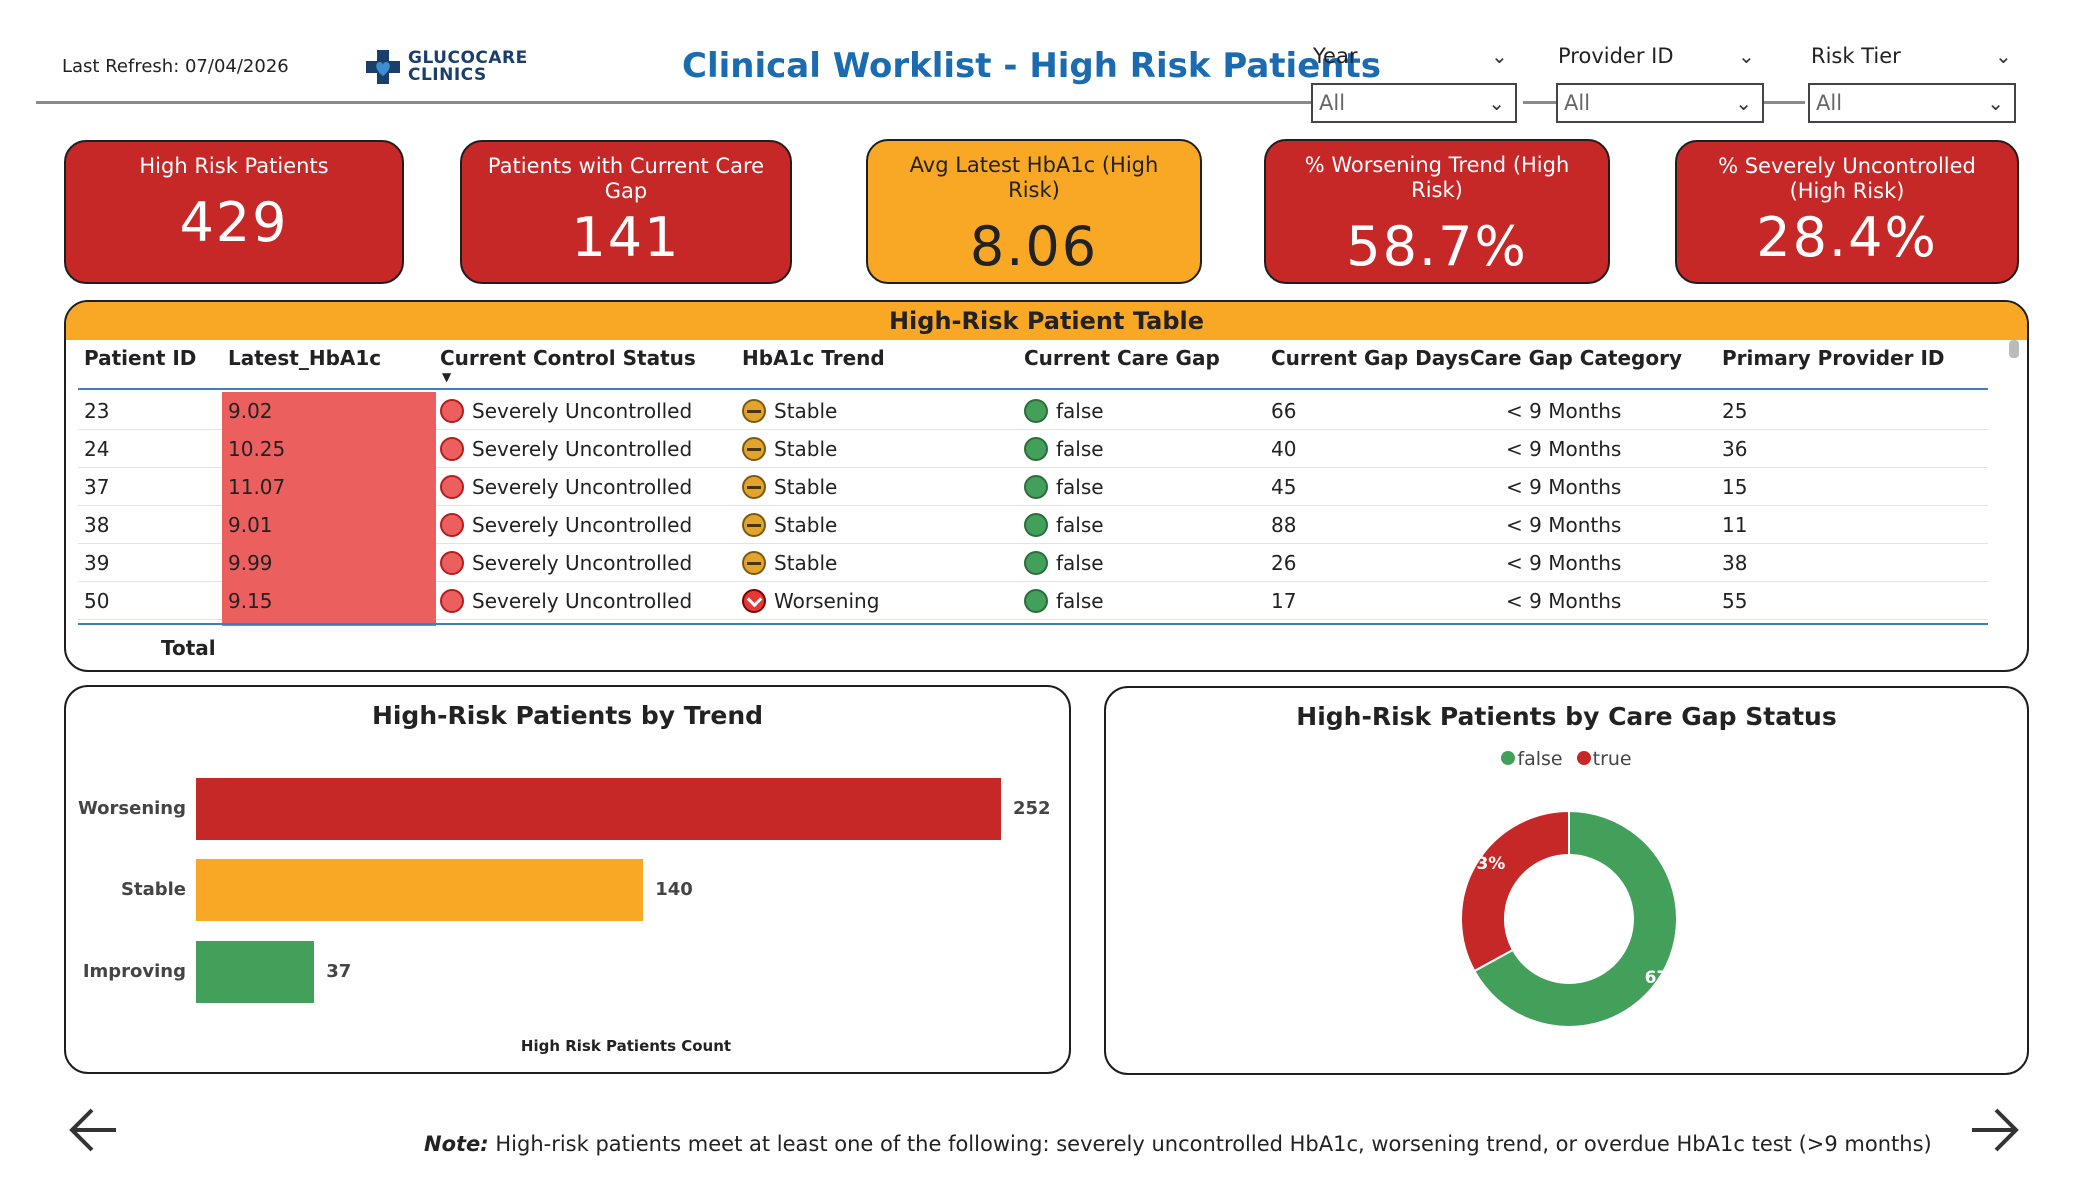  I want to click on bar-category-label: Improving, so click(134, 971).